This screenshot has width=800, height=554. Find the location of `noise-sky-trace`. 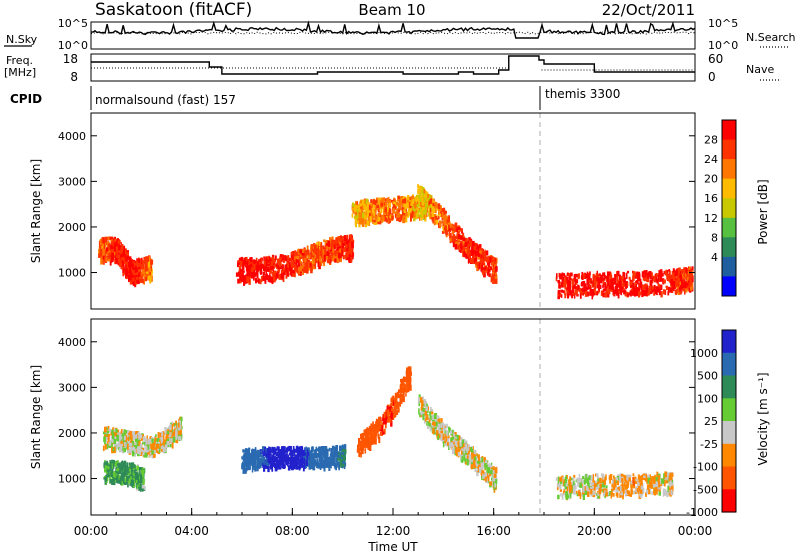

noise-sky-trace is located at coordinates (393, 29).